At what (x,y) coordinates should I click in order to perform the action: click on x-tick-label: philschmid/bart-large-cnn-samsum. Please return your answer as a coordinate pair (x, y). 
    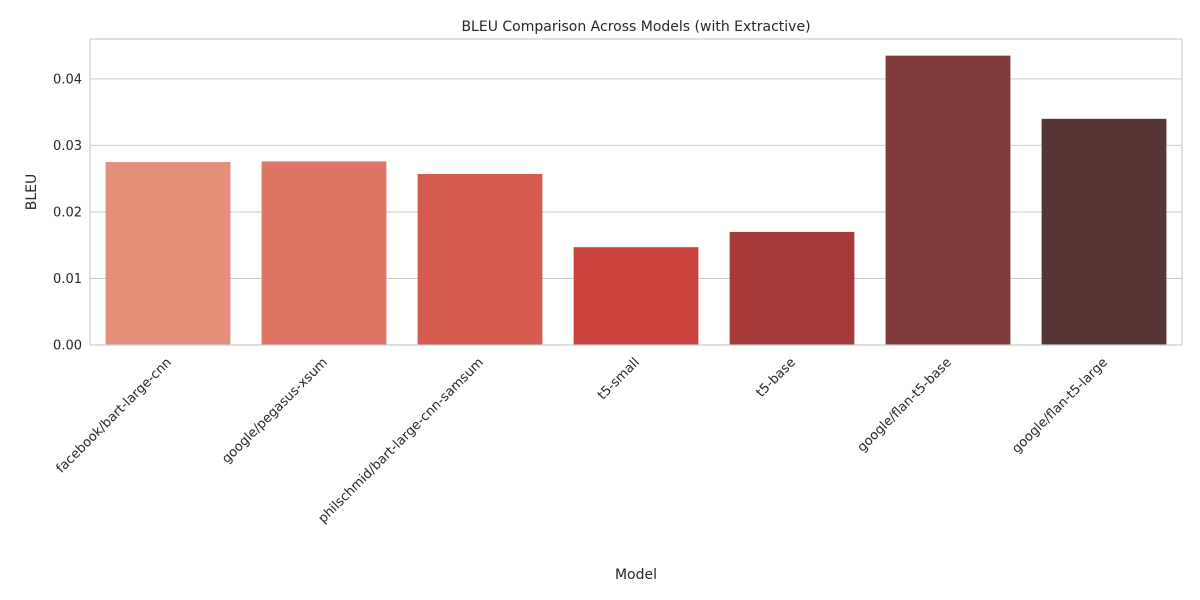
    Looking at the image, I should click on (401, 440).